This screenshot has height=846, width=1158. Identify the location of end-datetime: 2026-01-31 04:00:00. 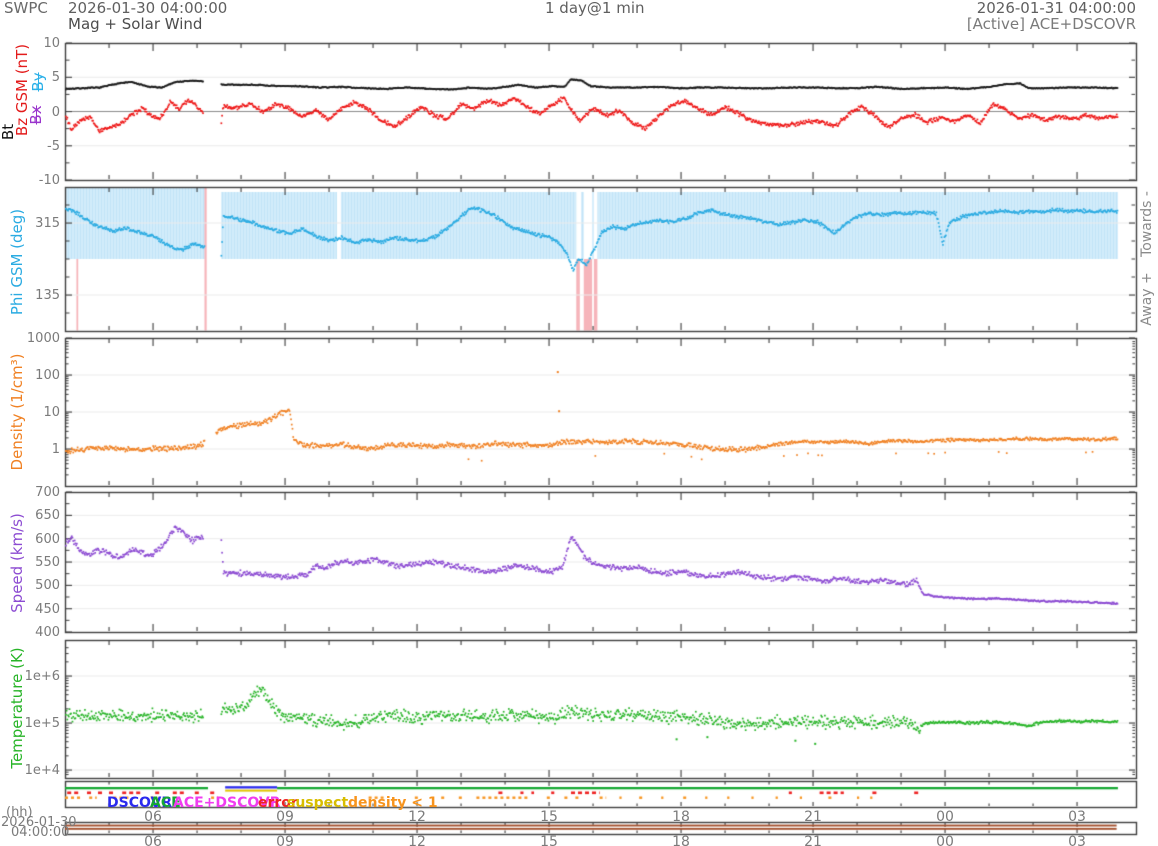
(1056, 8).